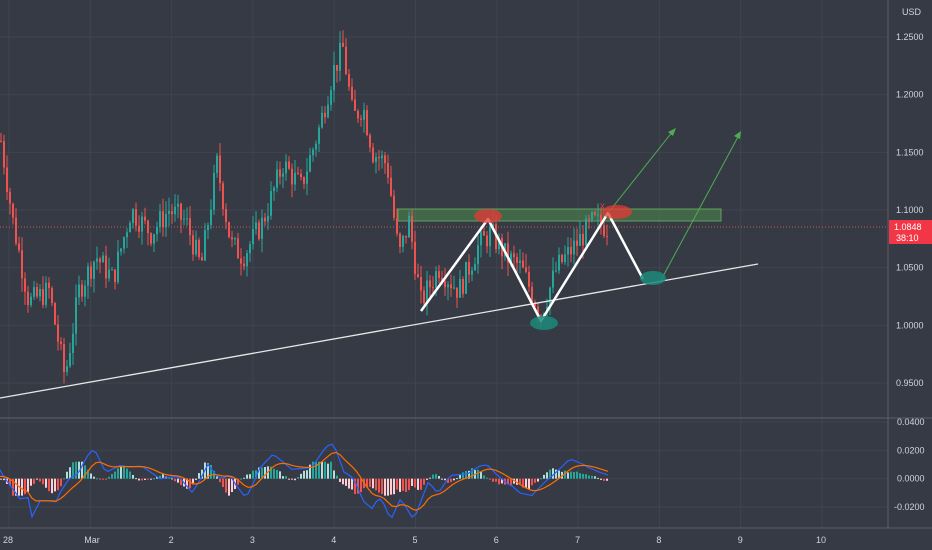 The width and height of the screenshot is (932, 550). Describe the element at coordinates (909, 464) in the screenshot. I see `macd-axis-labels: 0.0400 0.0200 0.0000 -0.0200` at that location.